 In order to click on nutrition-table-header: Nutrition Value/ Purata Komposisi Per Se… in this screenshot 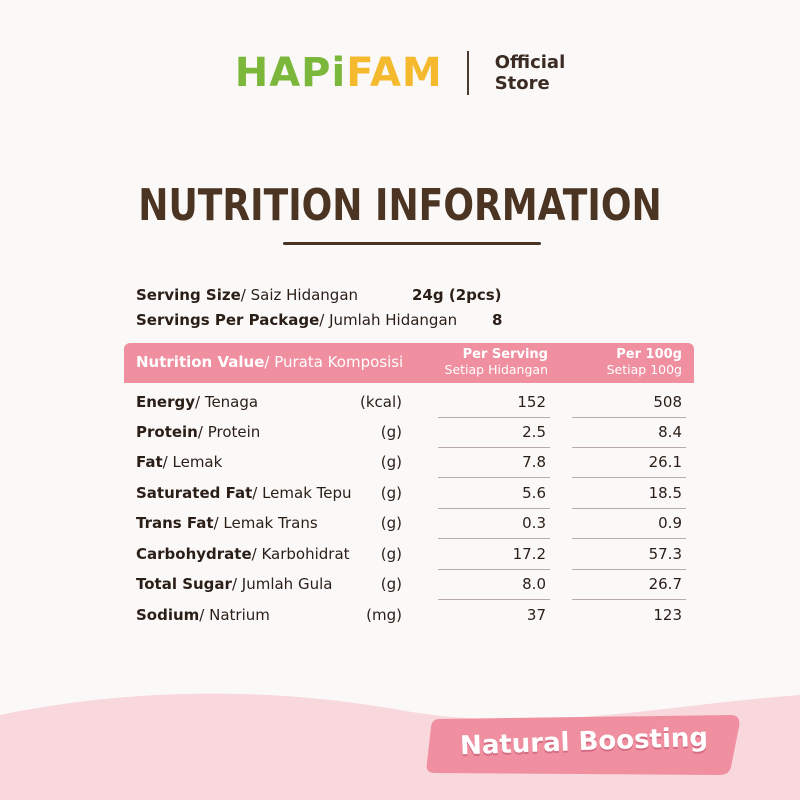, I will do `click(409, 363)`.